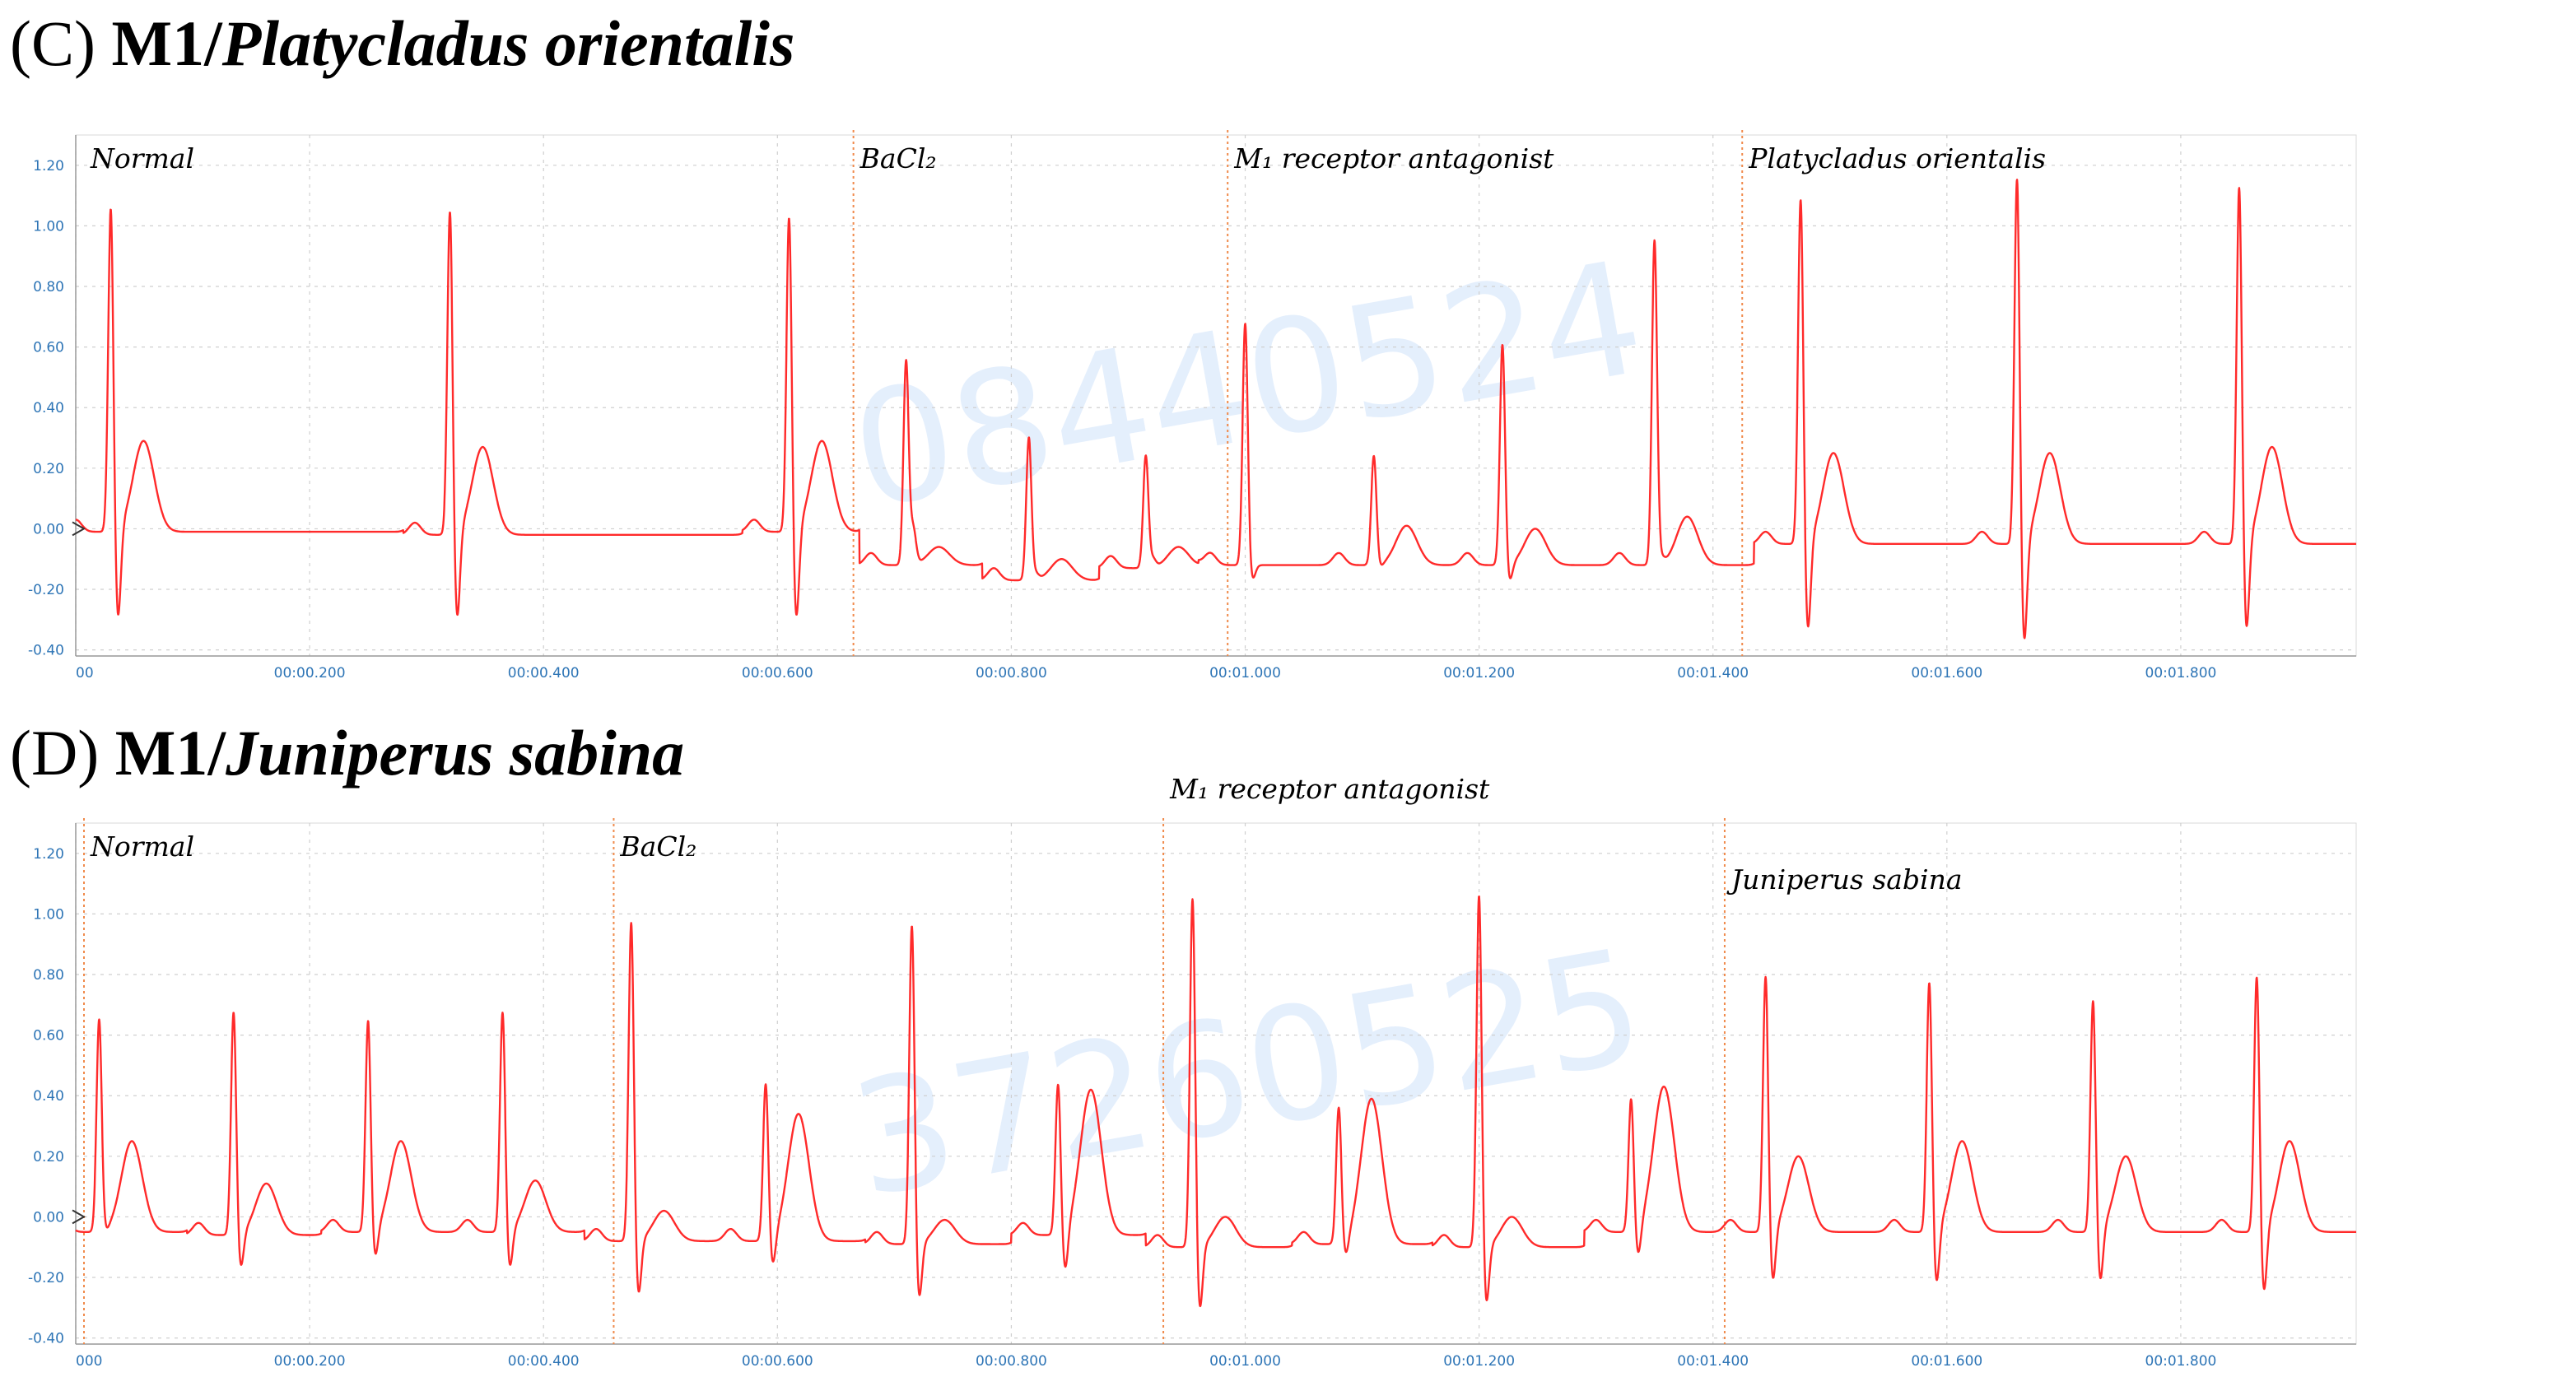  I want to click on panel-title: (D) M1/Juniperus sabina, so click(347, 753).